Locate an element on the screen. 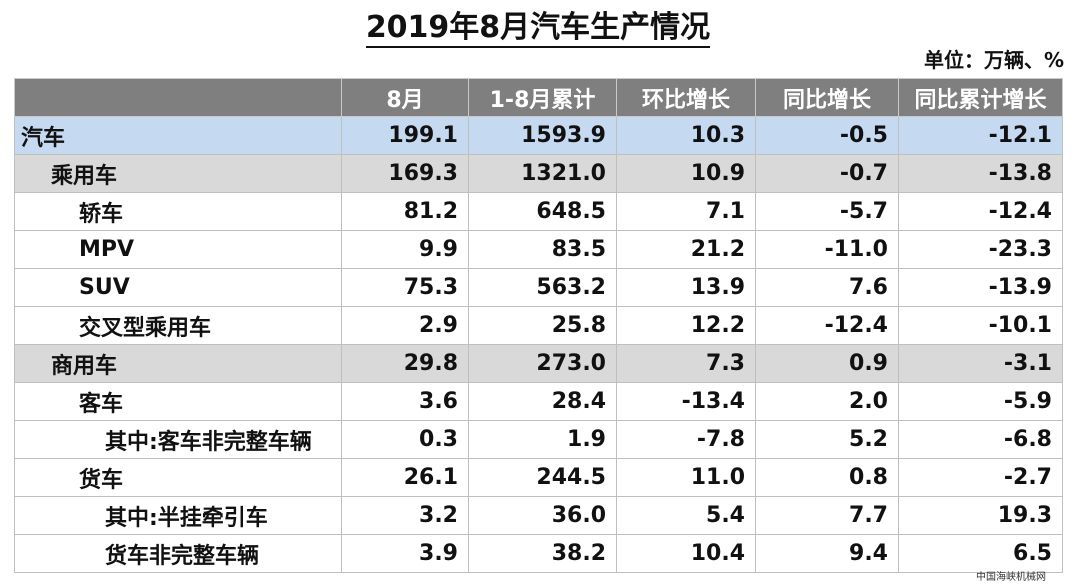 This screenshot has width=1076, height=585. table-header-row: 8月 1-8月累计 环比增长 同比增长 同比累计增长 is located at coordinates (538, 97).